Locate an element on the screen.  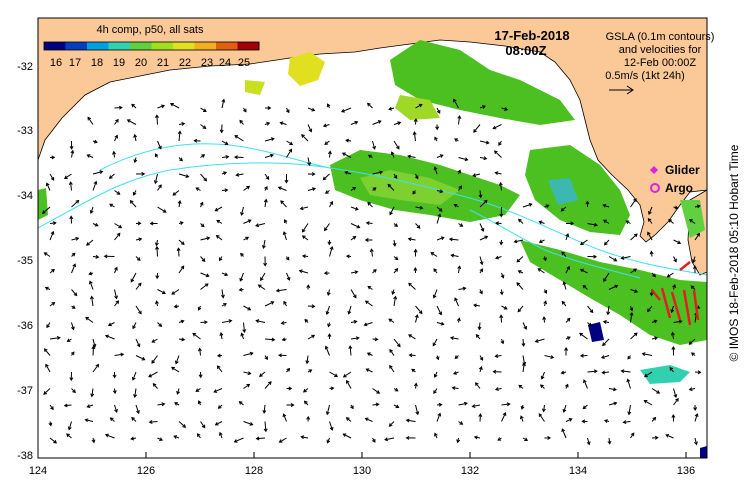
x-tick-label: 134 is located at coordinates (578, 471).